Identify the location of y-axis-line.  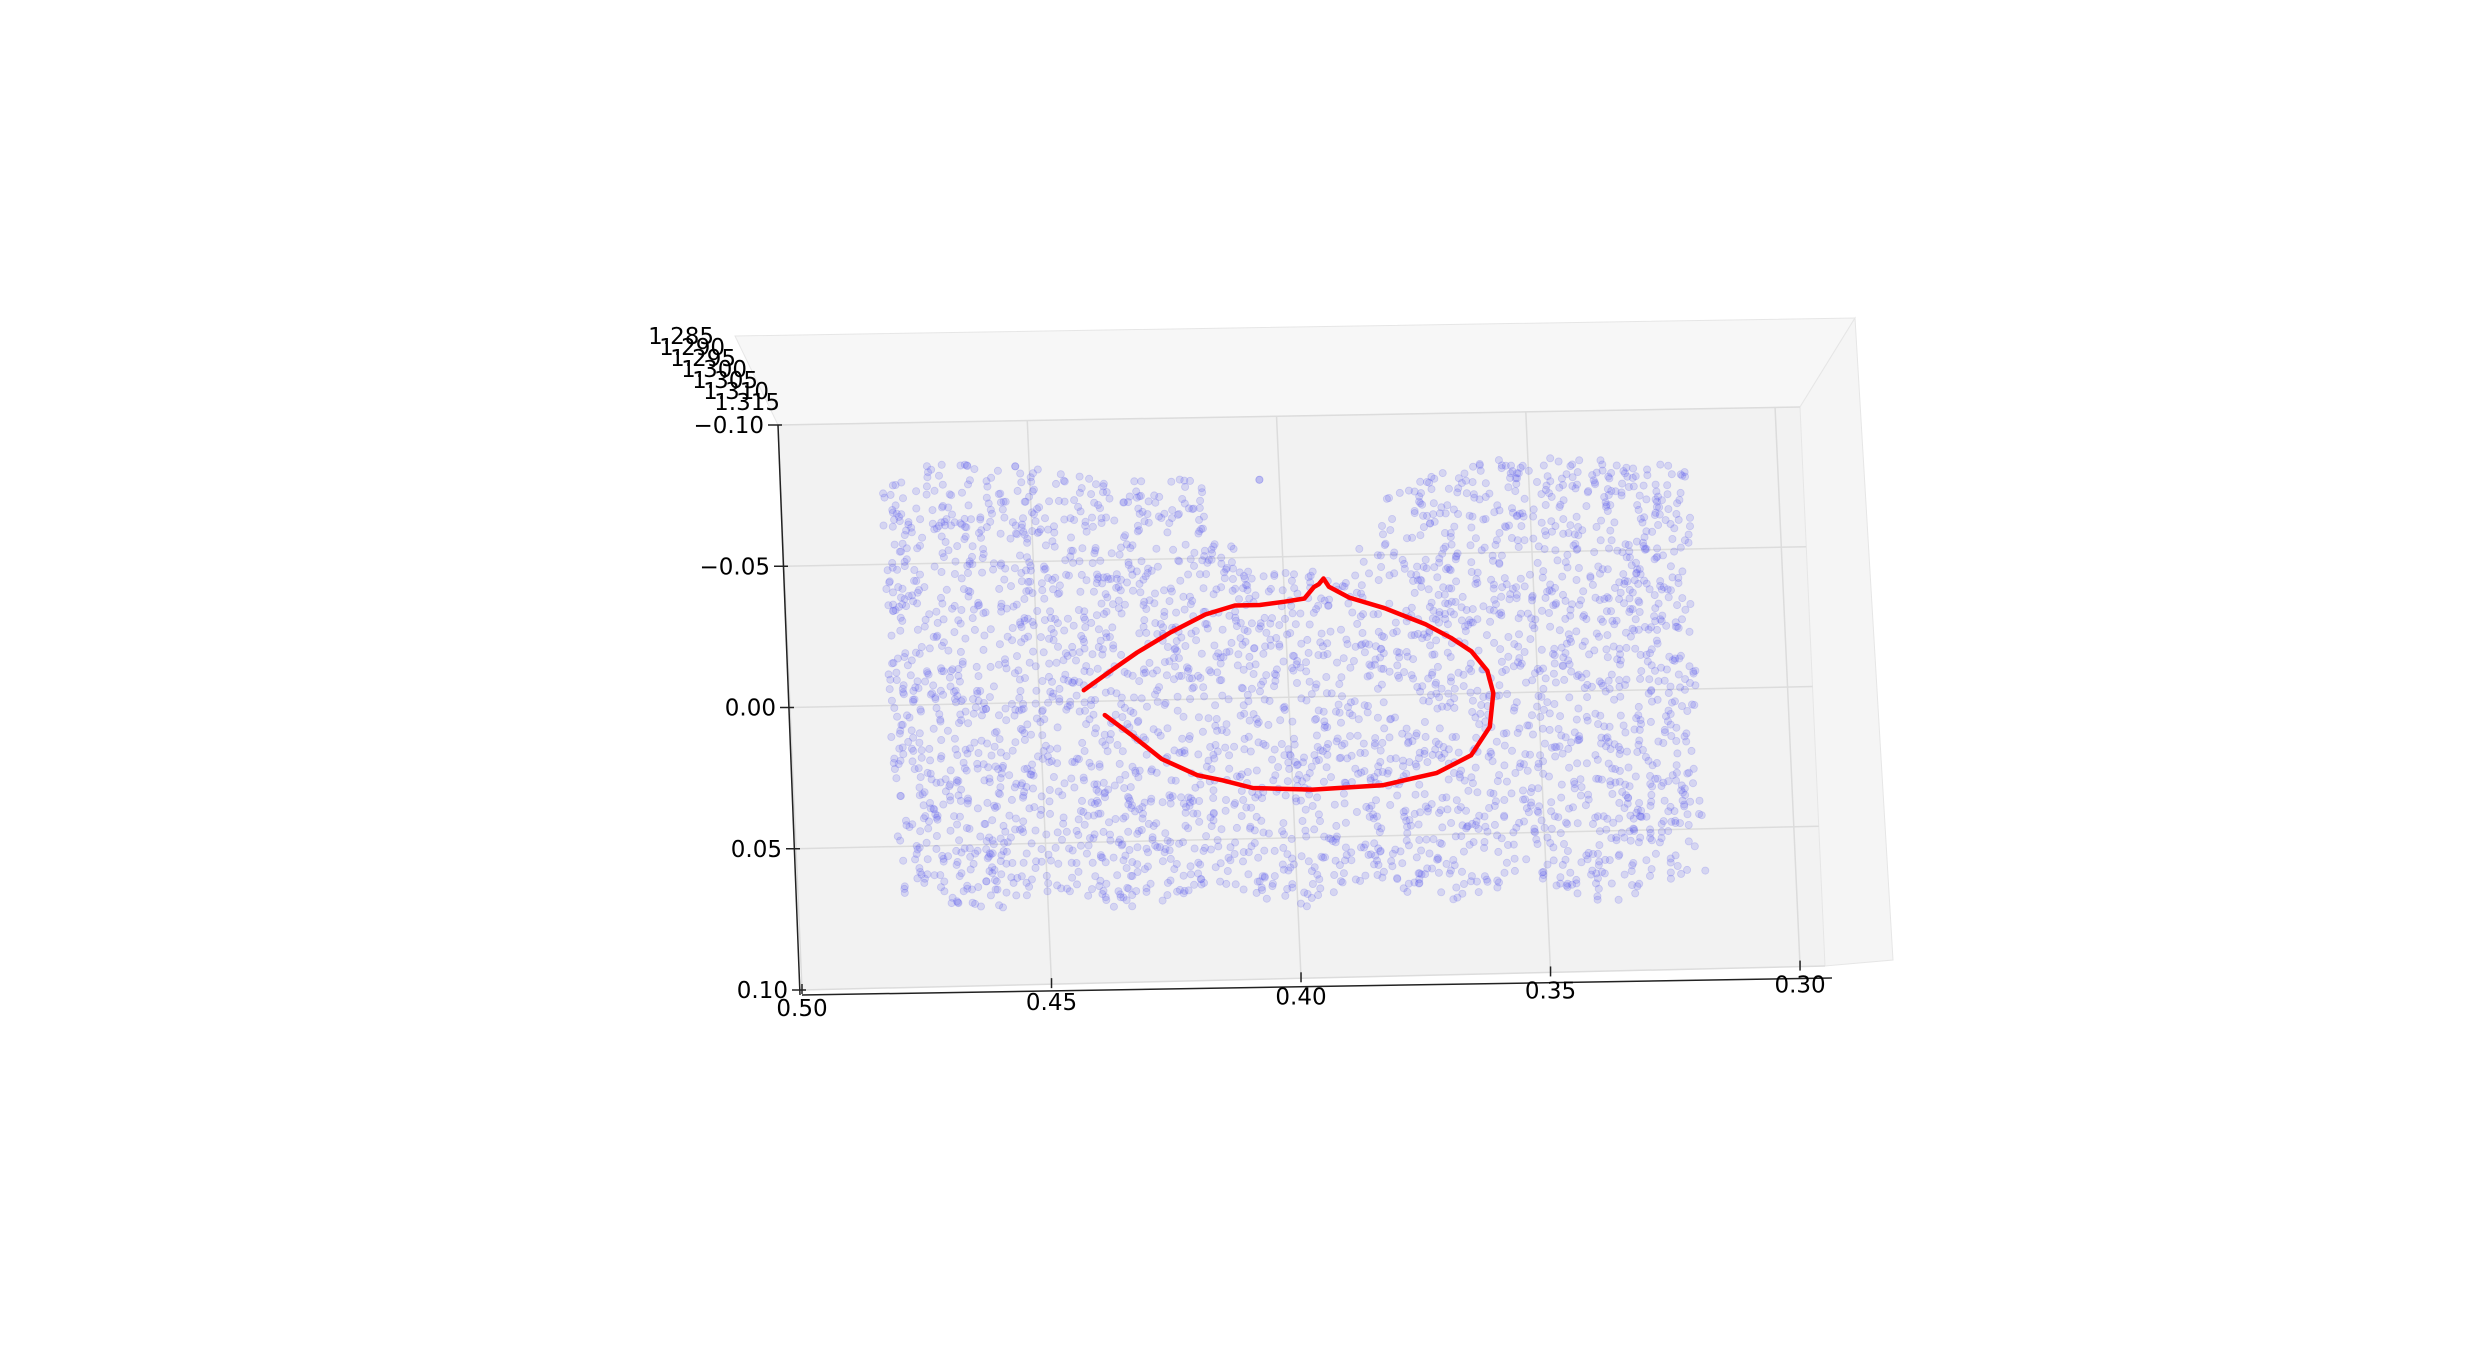
(789, 710).